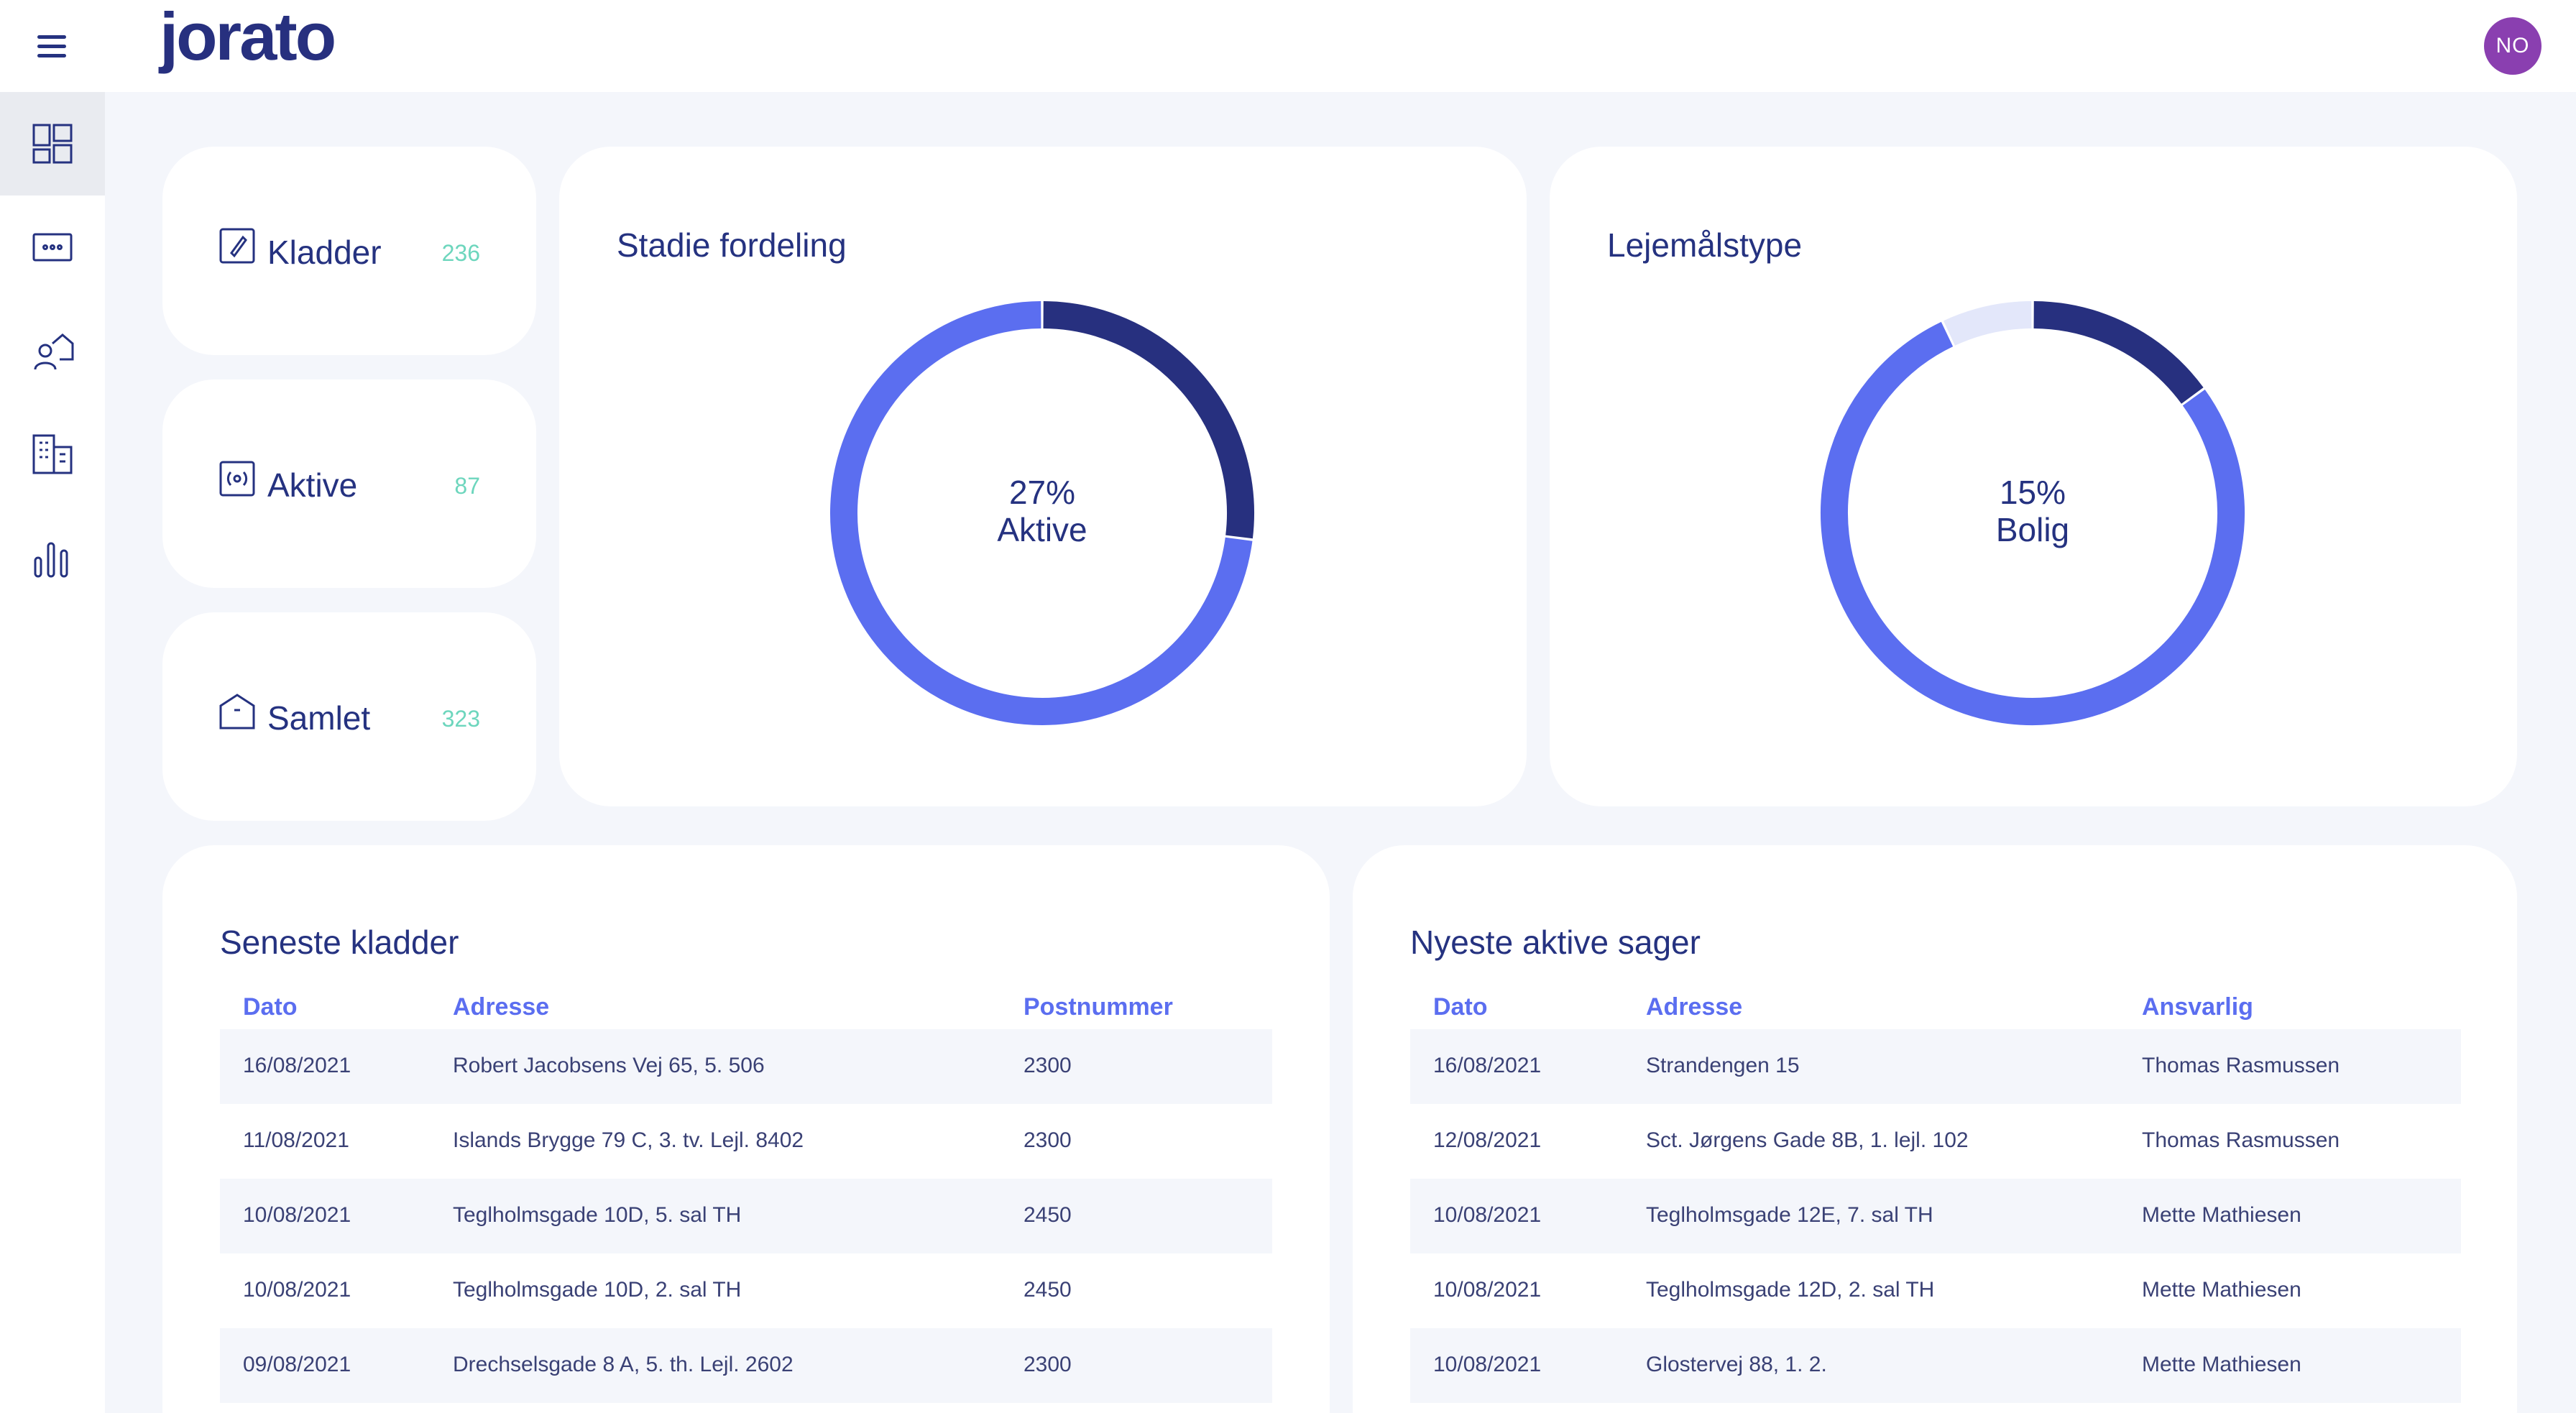 This screenshot has width=2576, height=1413. What do you see at coordinates (2197, 1007) in the screenshot?
I see `column-header: Ansvarlig` at bounding box center [2197, 1007].